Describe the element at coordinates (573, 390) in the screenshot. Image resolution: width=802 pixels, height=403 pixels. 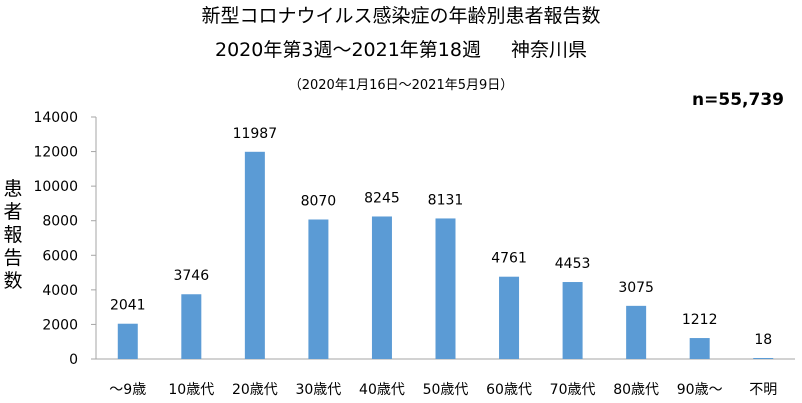
I see `x-tick-label: 70歳代` at that location.